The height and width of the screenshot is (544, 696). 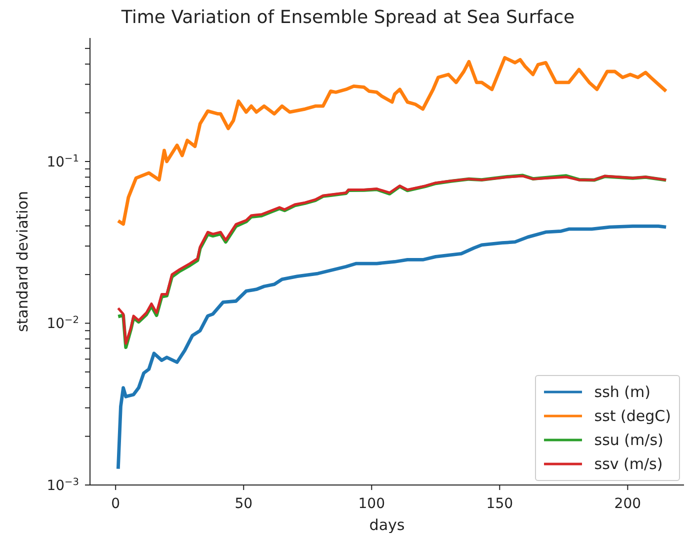 I want to click on x-axis-title: days, so click(x=387, y=525).